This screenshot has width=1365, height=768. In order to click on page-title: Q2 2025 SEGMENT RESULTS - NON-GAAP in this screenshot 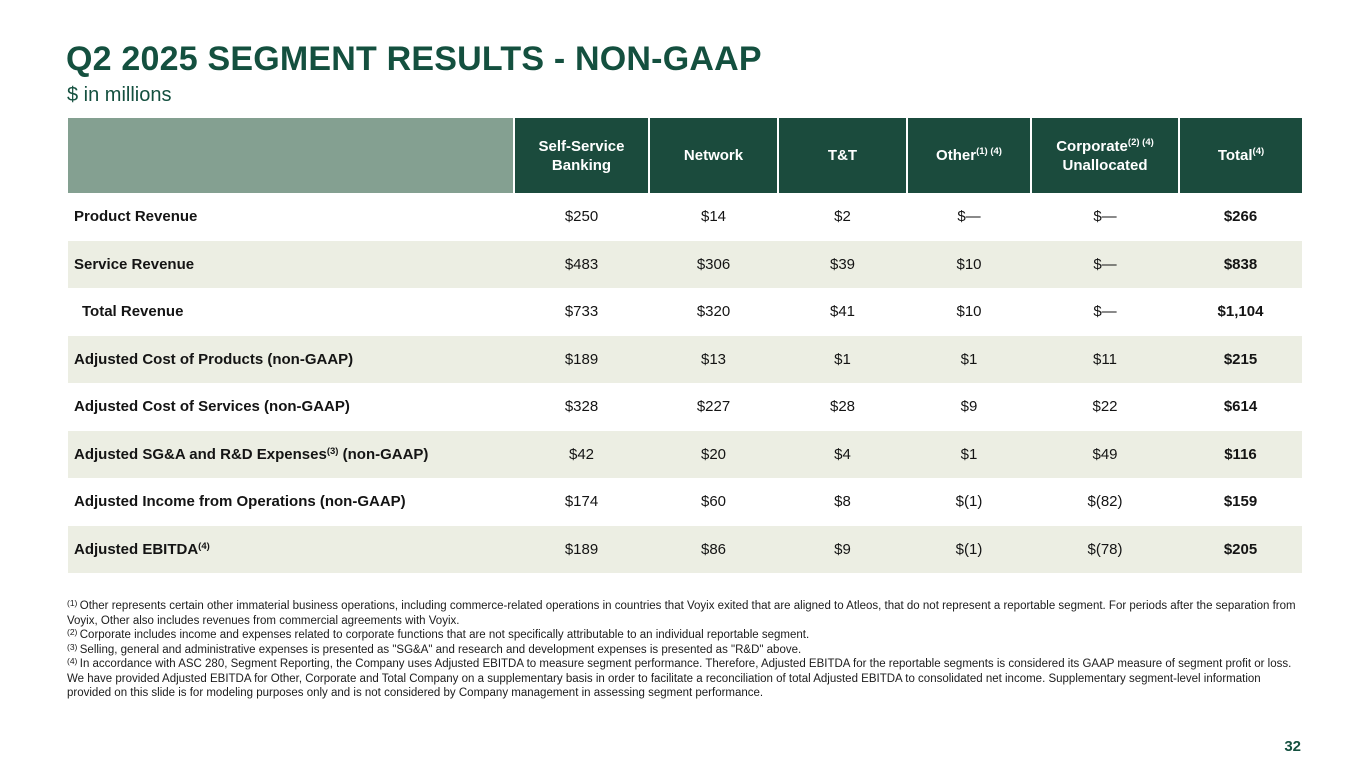, I will do `click(414, 59)`.